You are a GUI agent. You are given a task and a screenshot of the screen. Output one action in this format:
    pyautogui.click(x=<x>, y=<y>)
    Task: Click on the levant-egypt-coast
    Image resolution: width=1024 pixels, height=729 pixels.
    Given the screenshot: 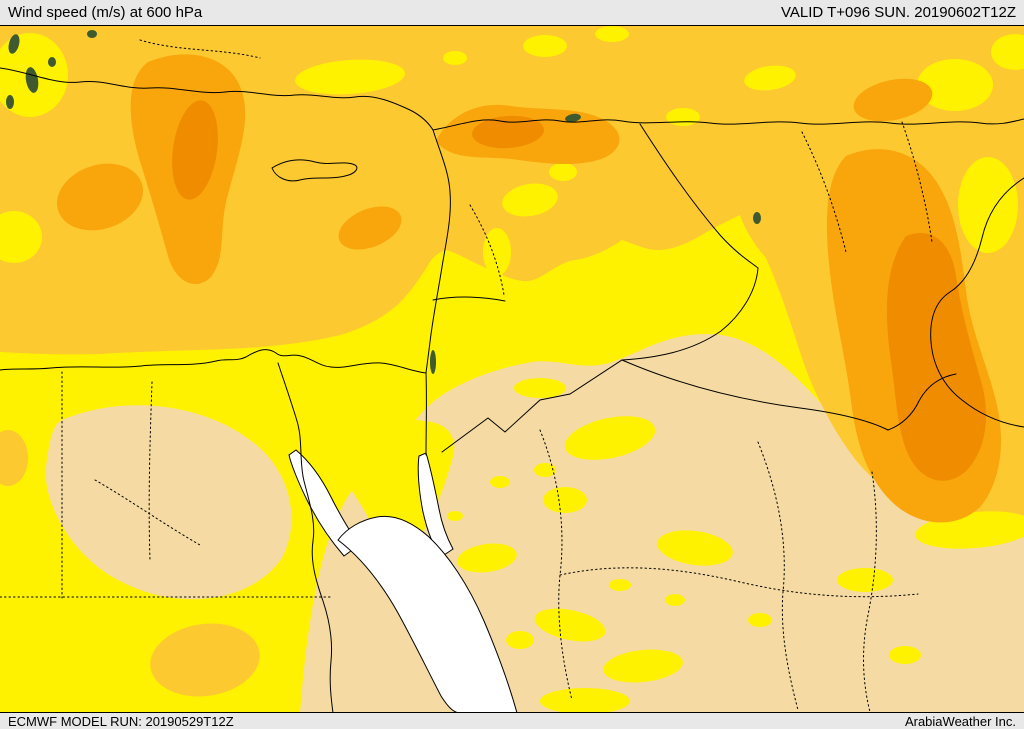 What is the action you would take?
    pyautogui.click(x=225, y=251)
    